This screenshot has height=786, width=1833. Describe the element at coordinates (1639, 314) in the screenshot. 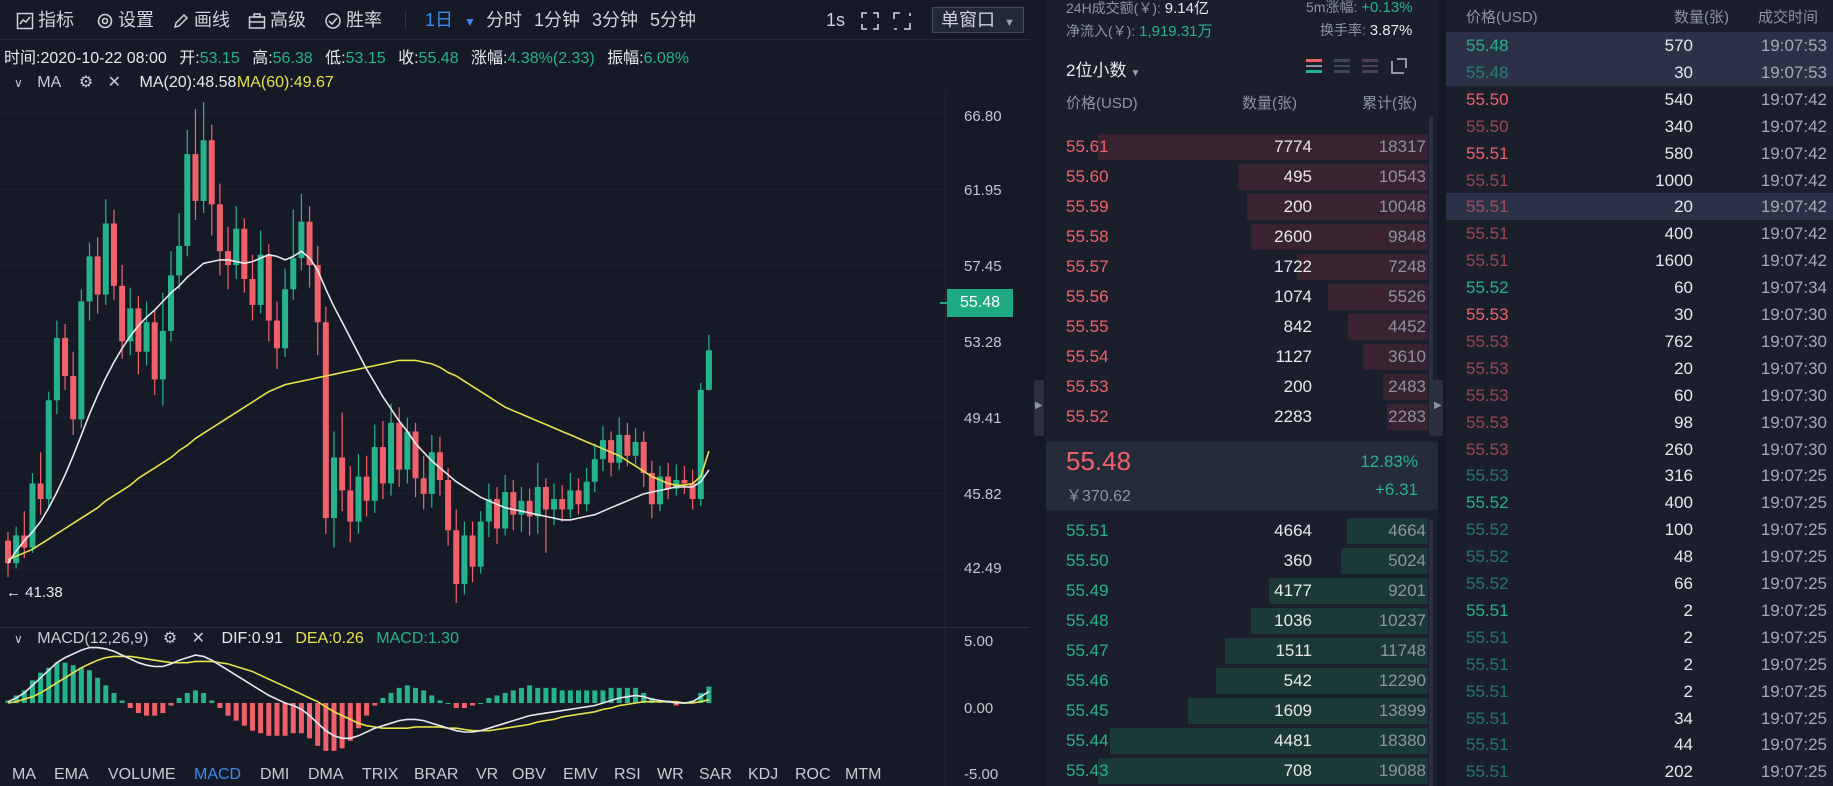

I see `trade-row: 55.53 30 19:07:30` at that location.